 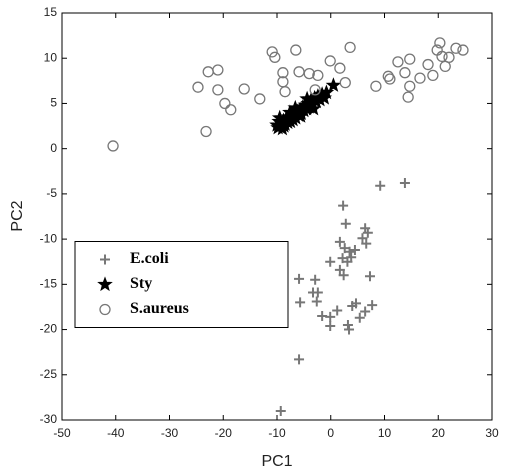 I want to click on legend: E.coli Sty S.aureus, so click(x=181, y=284).